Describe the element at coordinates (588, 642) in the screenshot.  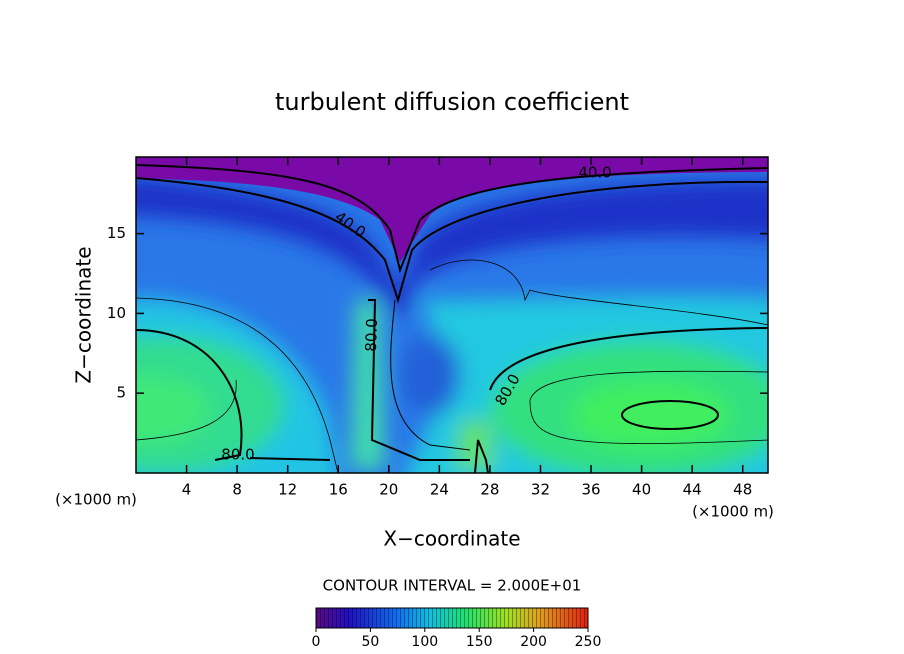
I see `colorbar-tick-label: 250` at that location.